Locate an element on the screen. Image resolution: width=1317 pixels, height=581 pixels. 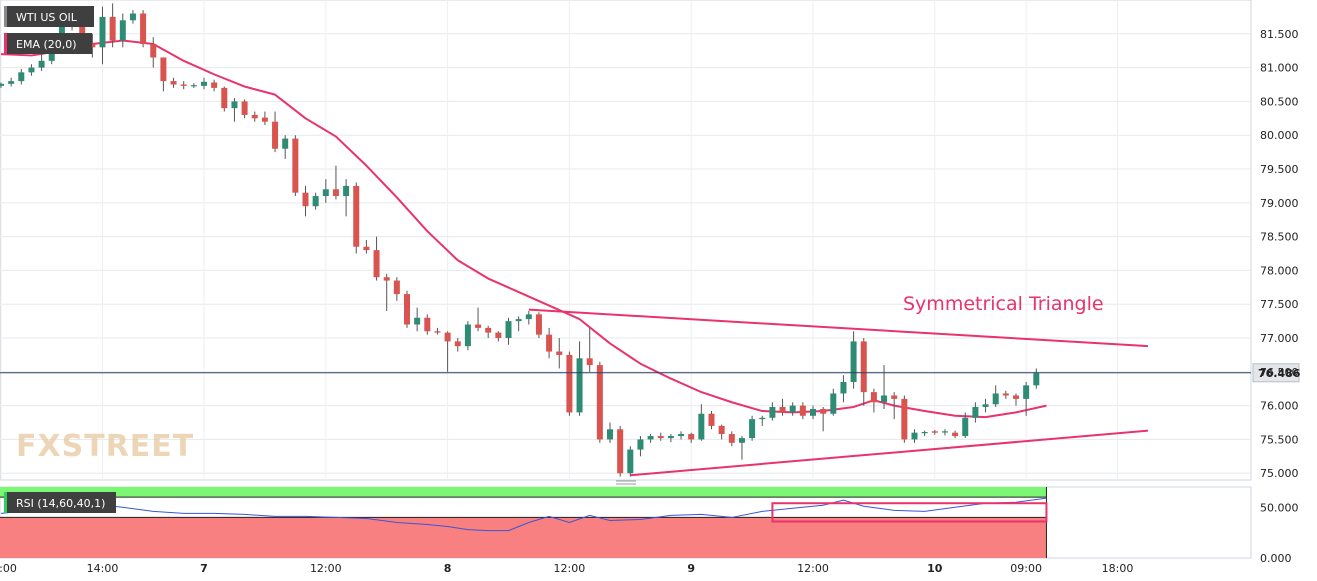
x-tick-label: 09:00 is located at coordinates (1026, 568).